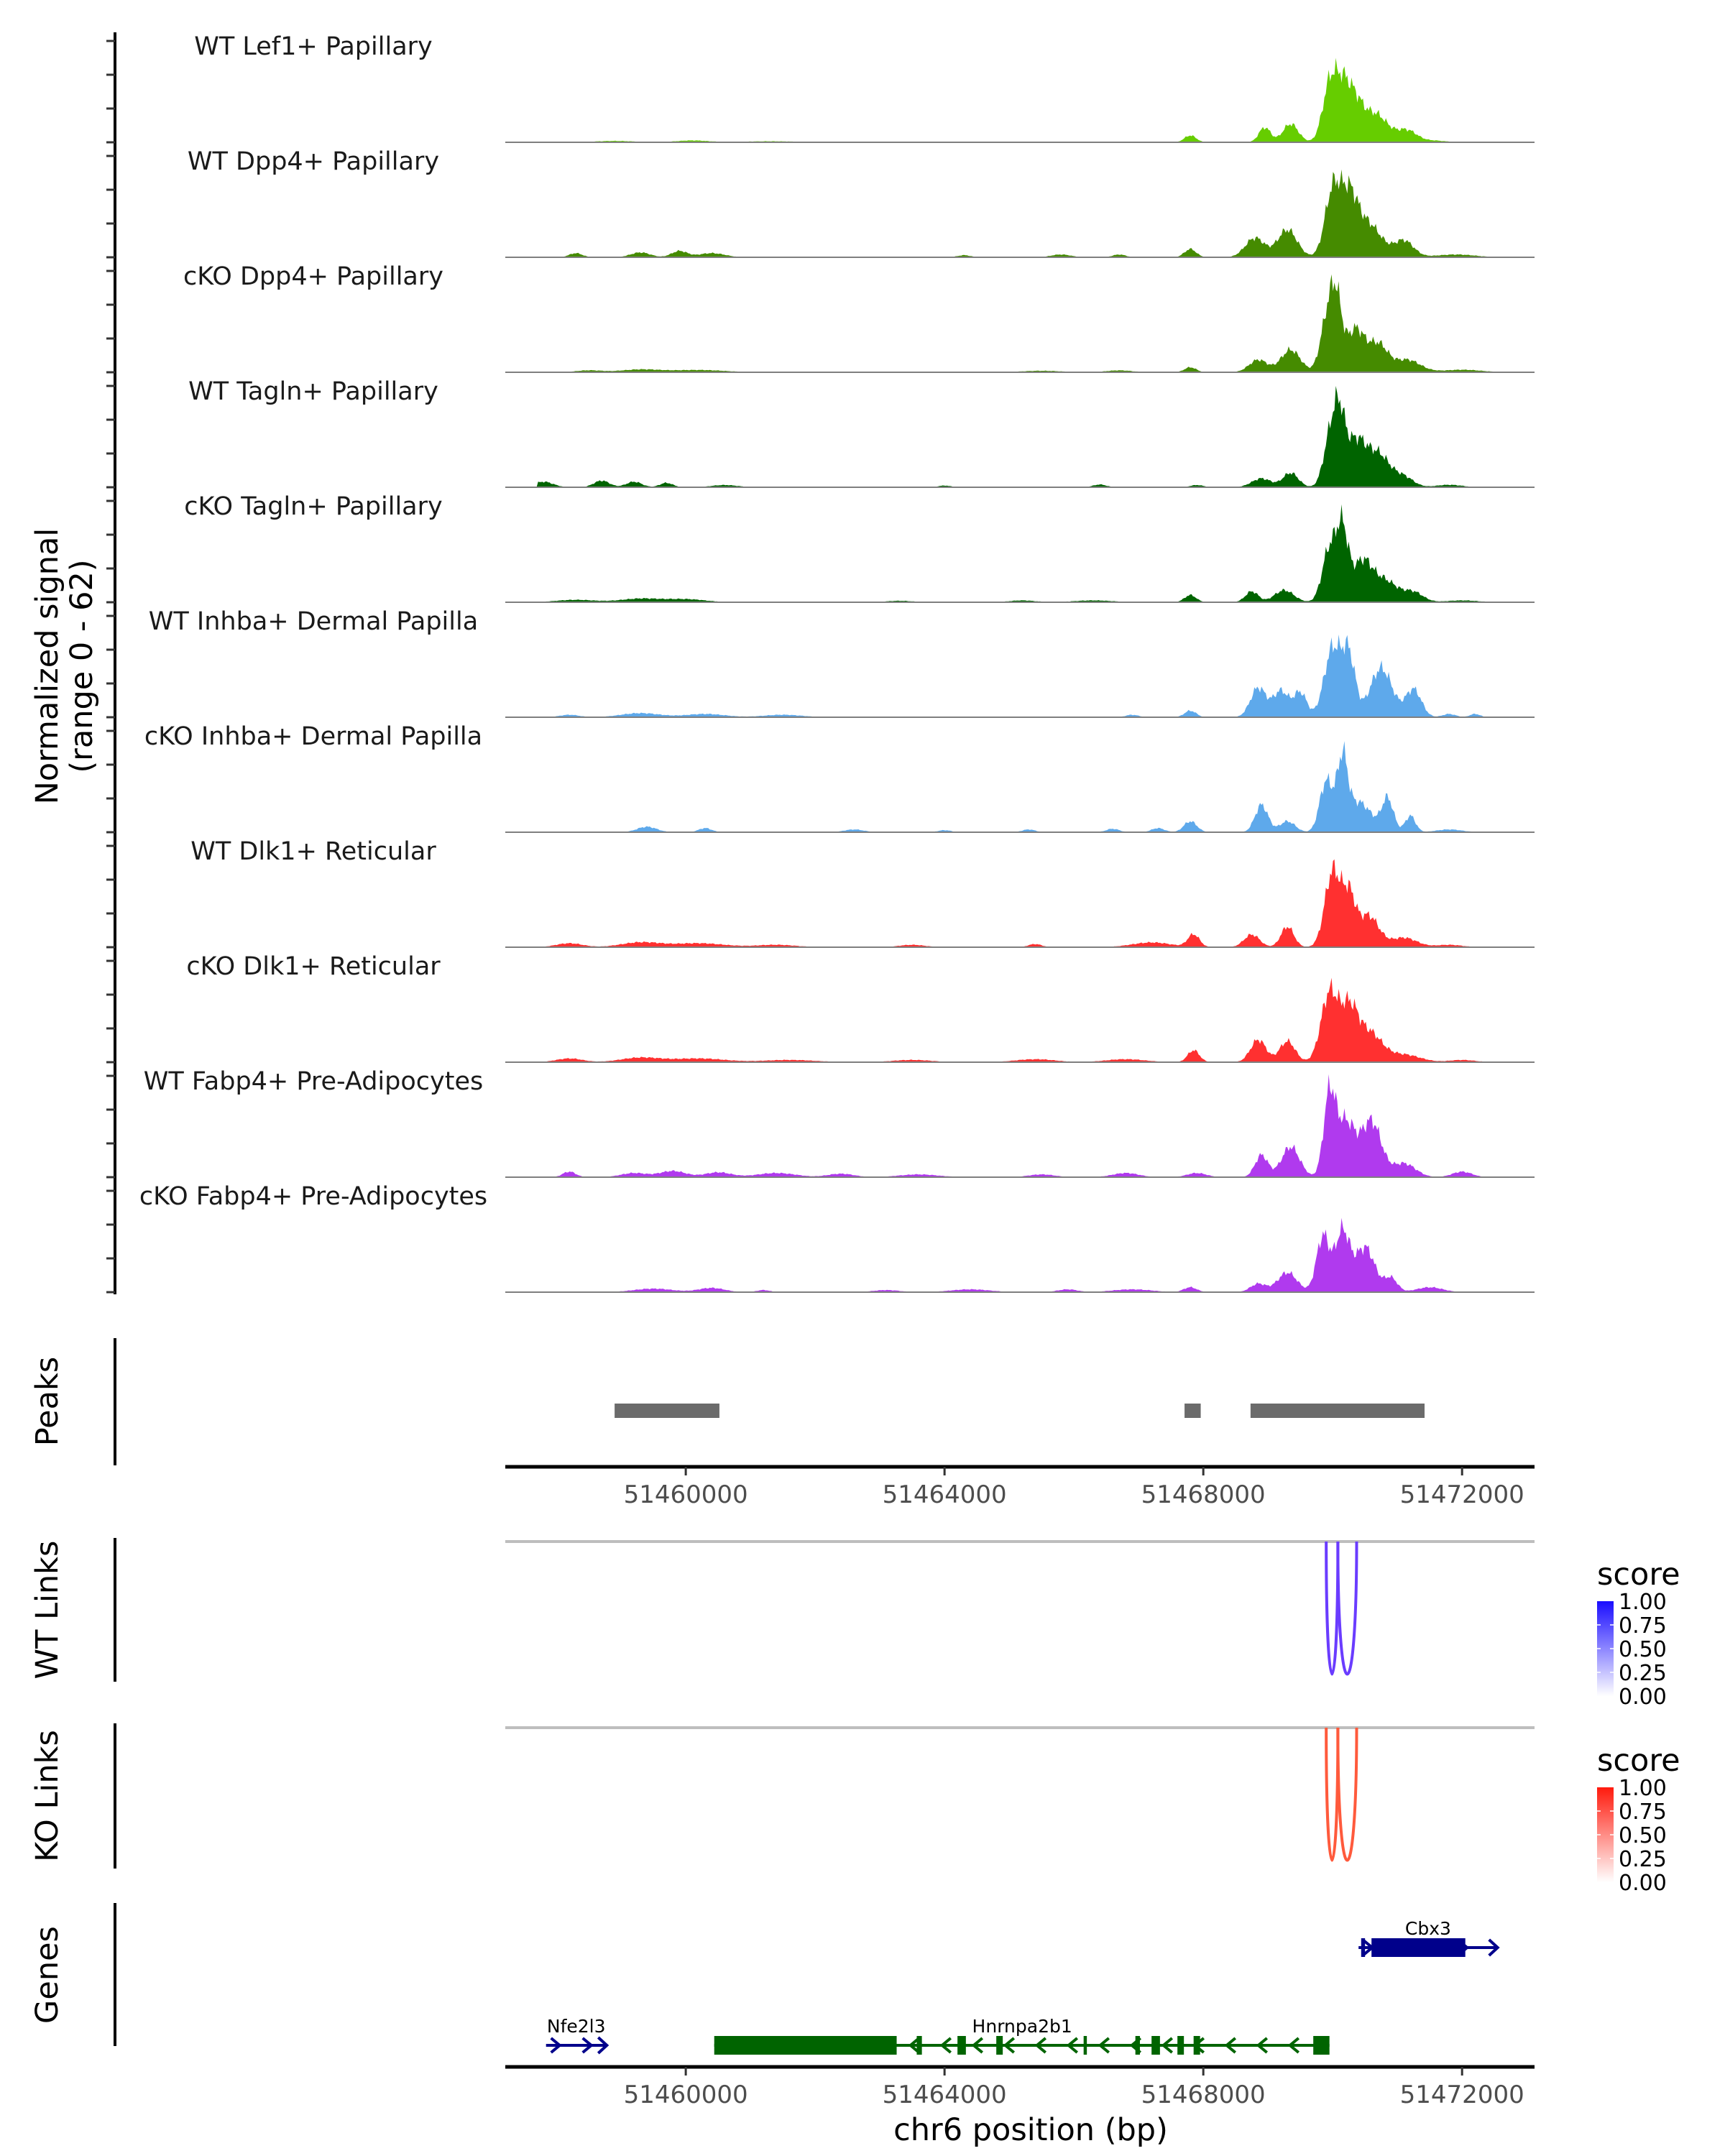 This screenshot has height=2156, width=1725. What do you see at coordinates (1638, 1575) in the screenshot?
I see `wt-links-legend-title: score` at bounding box center [1638, 1575].